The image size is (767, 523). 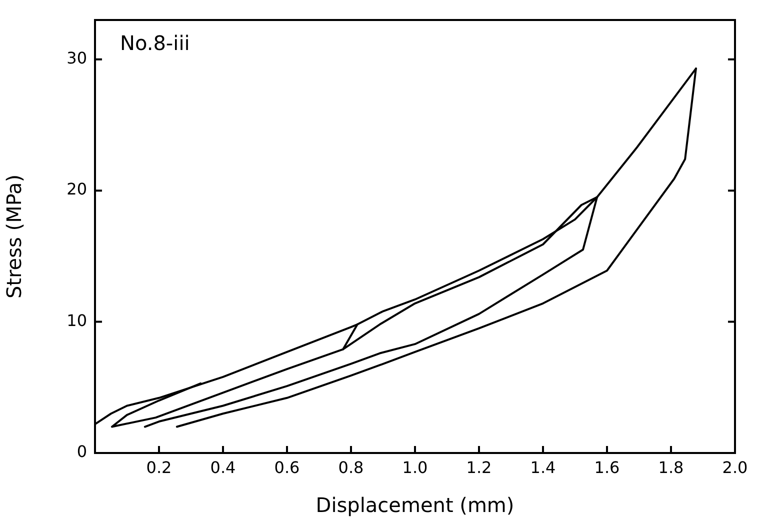 I want to click on y-tick-label: 10, so click(x=76, y=320).